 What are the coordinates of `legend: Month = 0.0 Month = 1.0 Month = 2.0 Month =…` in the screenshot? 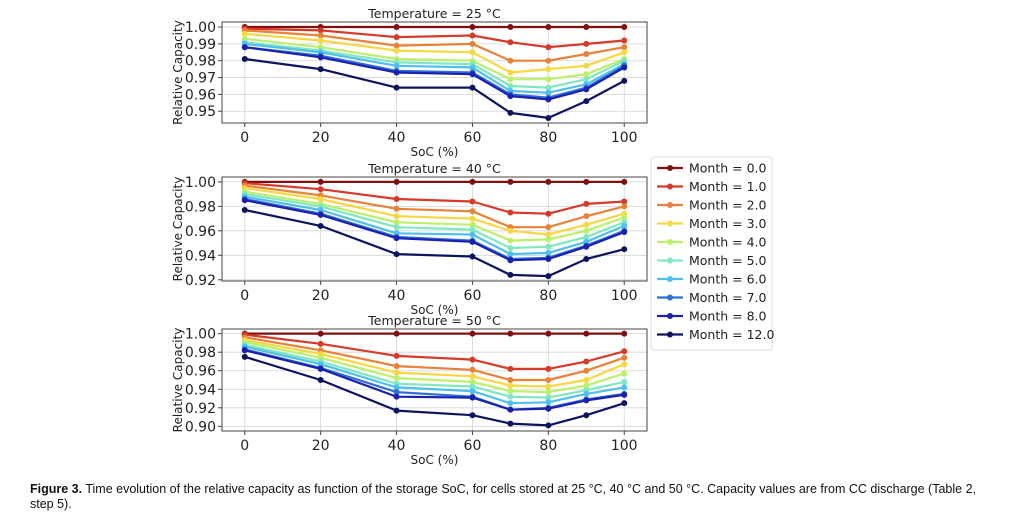 It's located at (712, 253).